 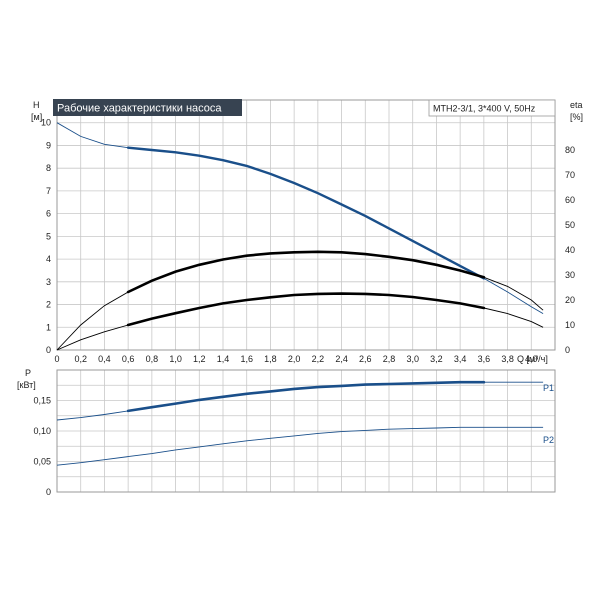 I want to click on x-tick-label: 3,4, so click(x=460, y=359).